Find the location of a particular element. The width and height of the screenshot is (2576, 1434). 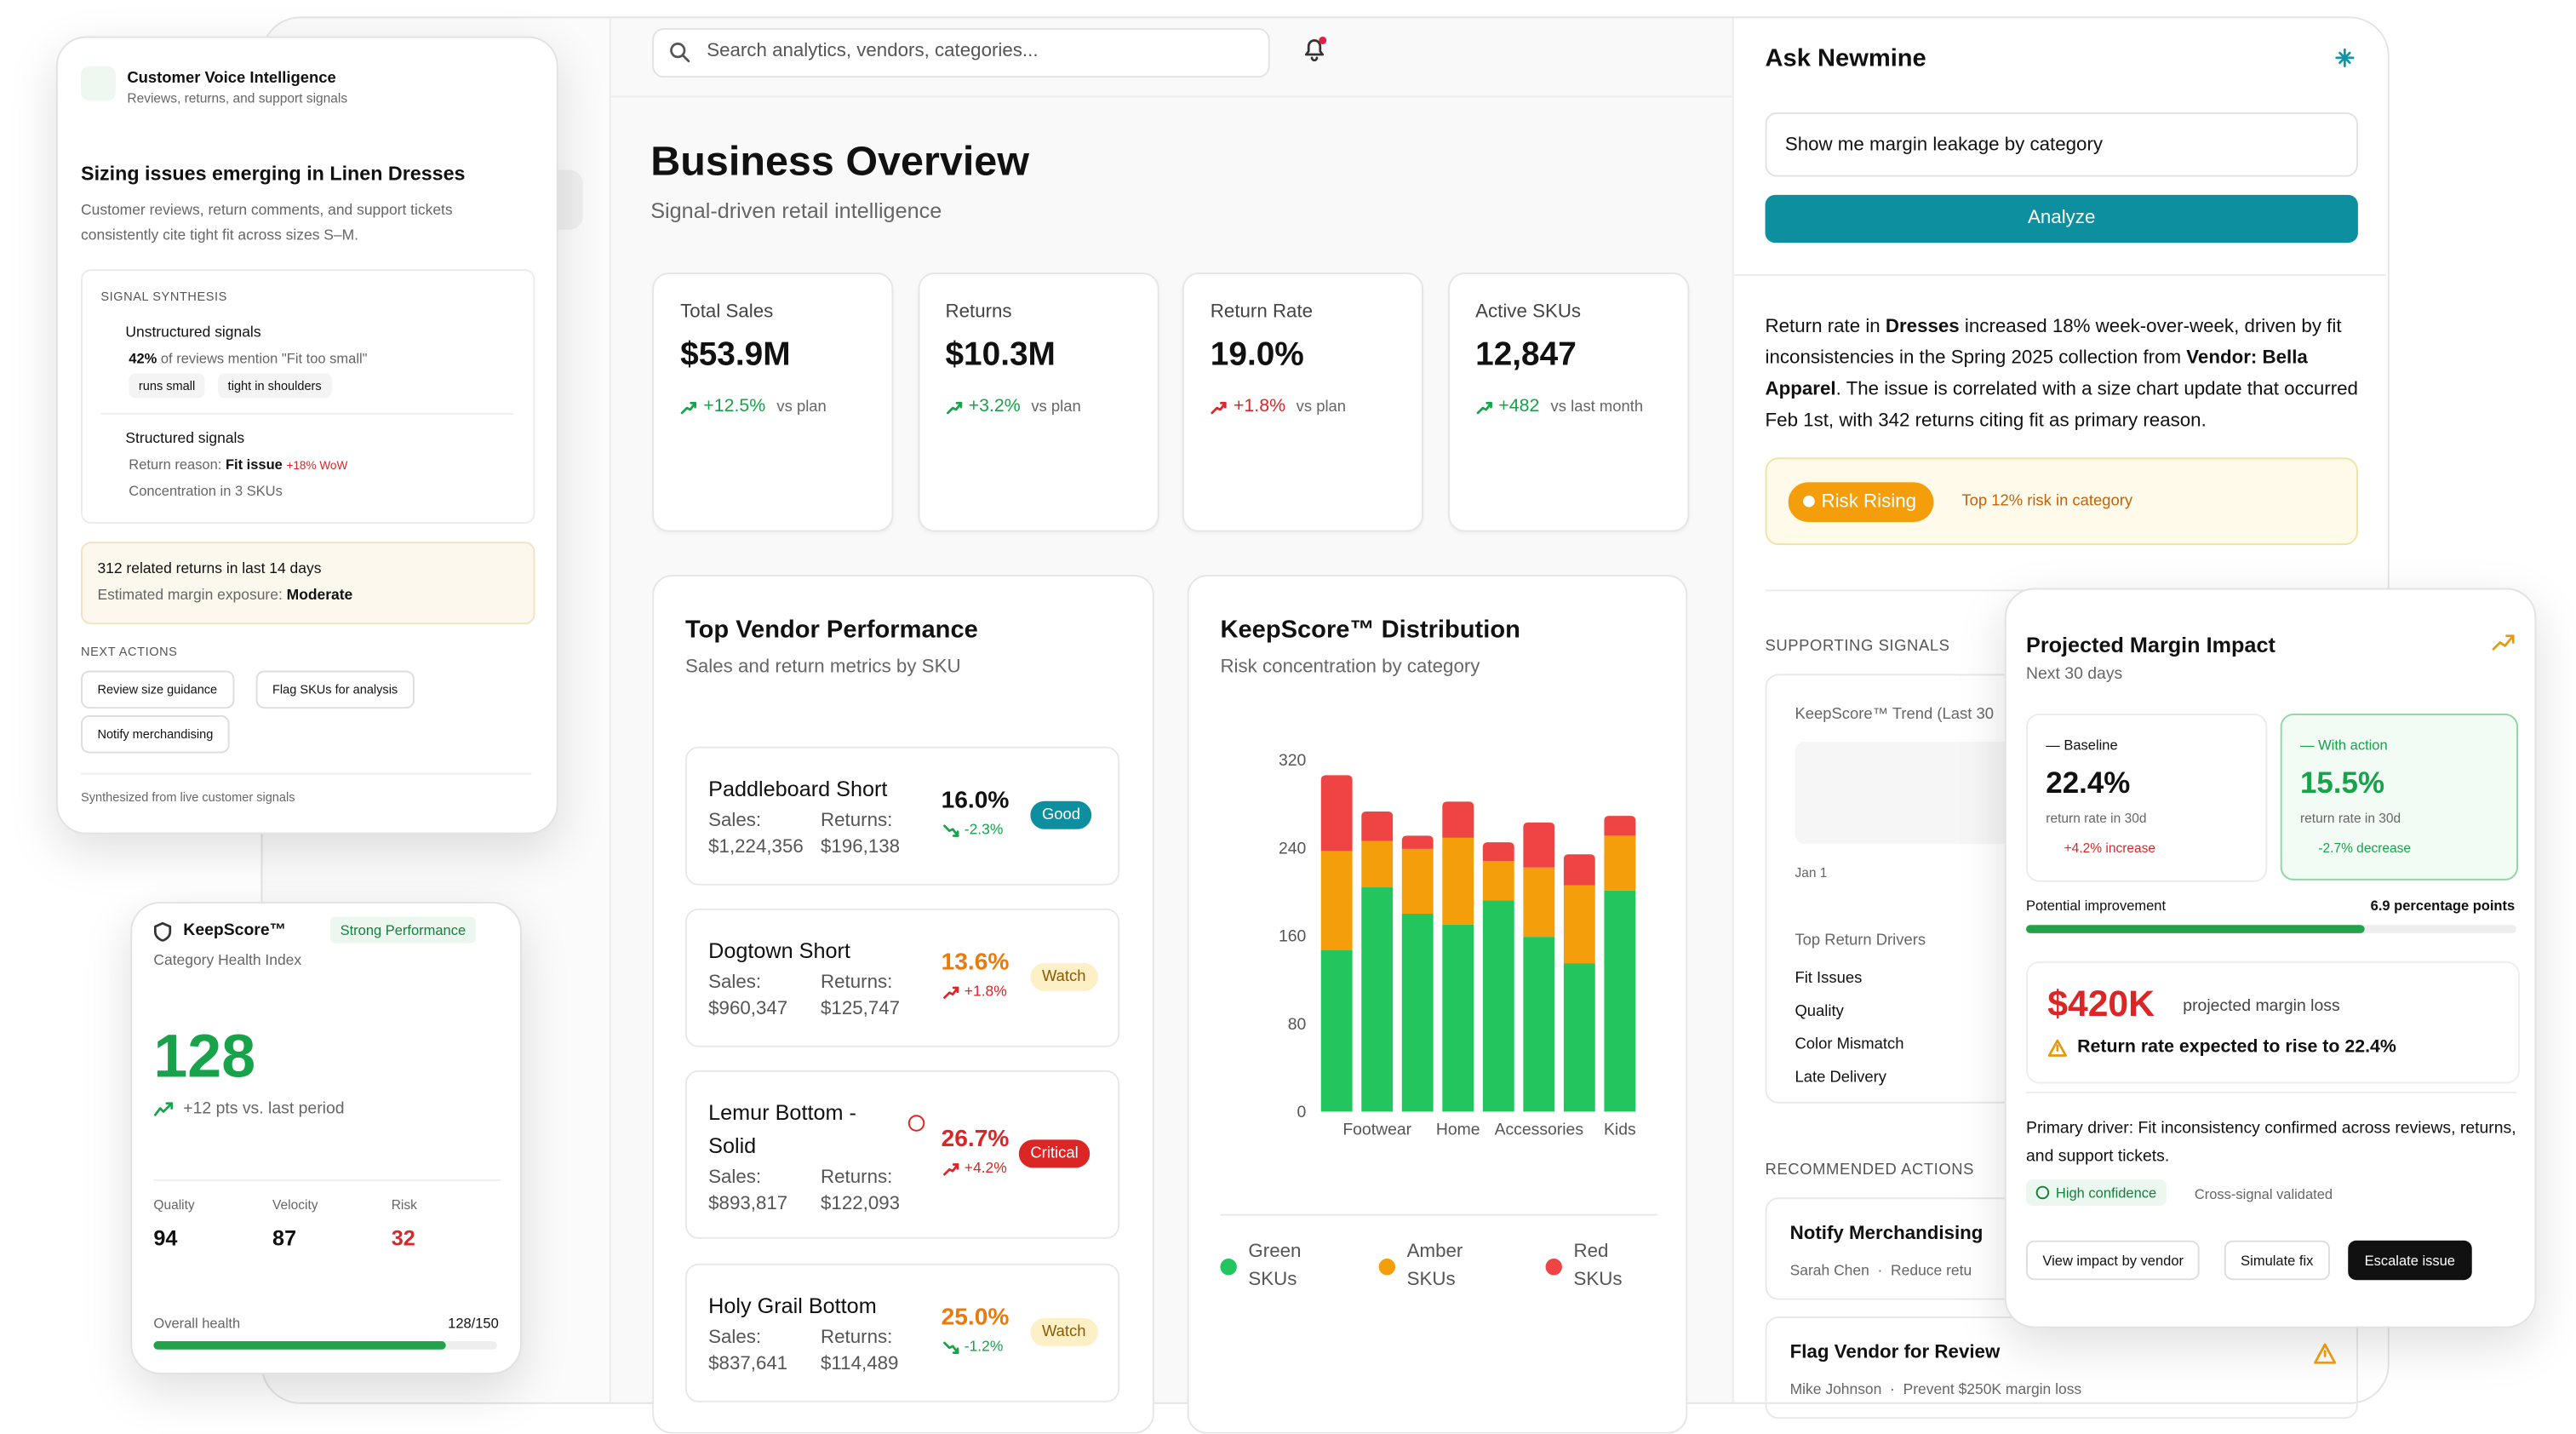

rate-change: +1.8% is located at coordinates (986, 992).